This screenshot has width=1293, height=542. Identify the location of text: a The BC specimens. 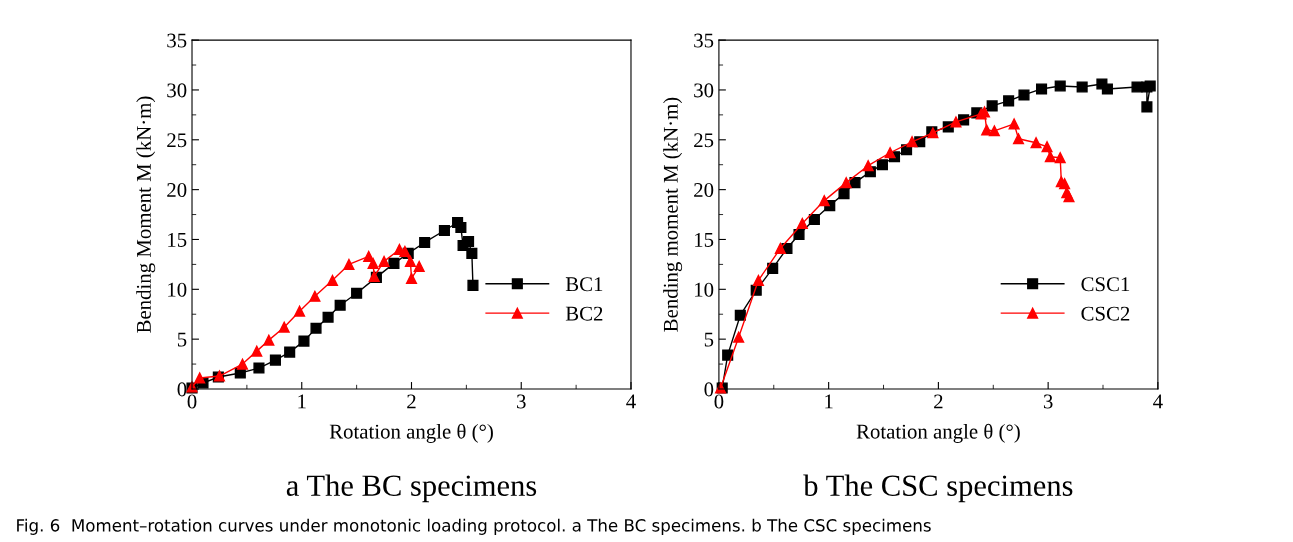
(411, 488).